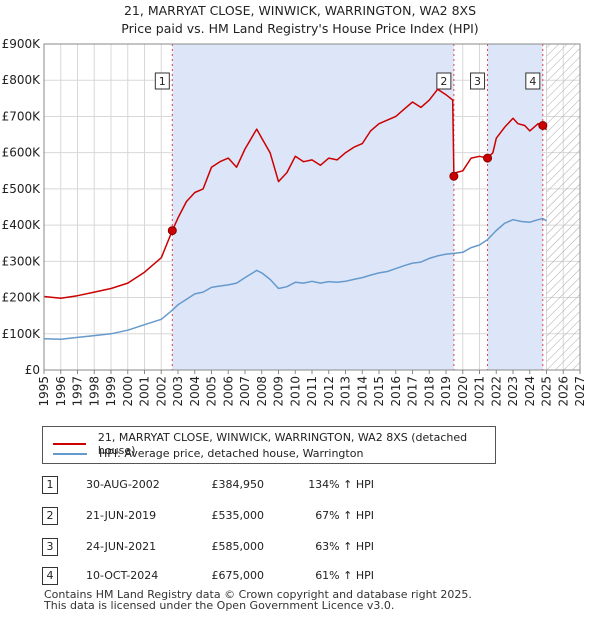 The height and width of the screenshot is (620, 600). What do you see at coordinates (302, 517) in the screenshot?
I see `transaction-row: 2 21-JUN-2019 £535,000 67% ↑ HPI` at bounding box center [302, 517].